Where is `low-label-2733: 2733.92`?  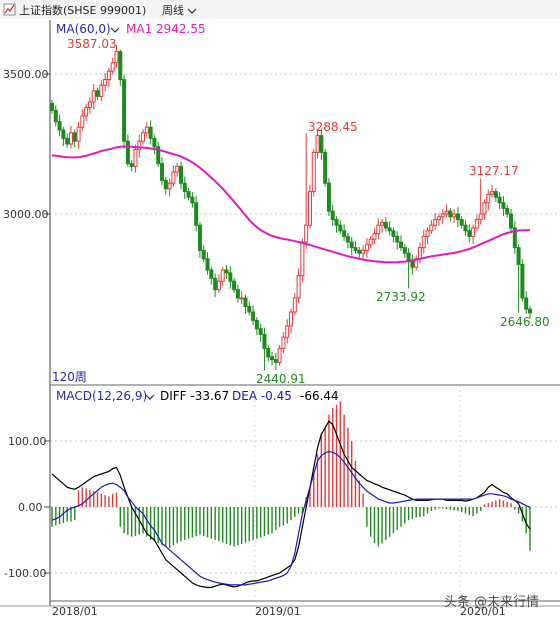 low-label-2733: 2733.92 is located at coordinates (401, 297).